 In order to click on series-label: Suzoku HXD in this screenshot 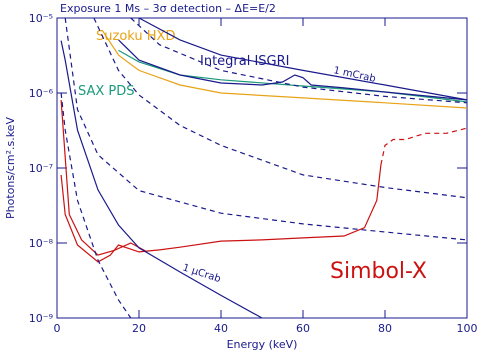, I will do `click(135, 36)`.